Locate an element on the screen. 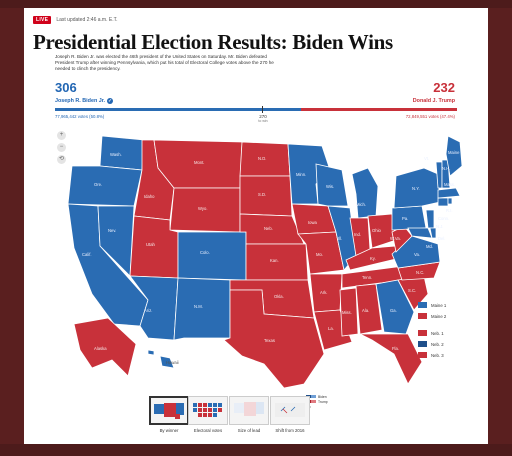  label-ark: Ark. is located at coordinates (323, 292).